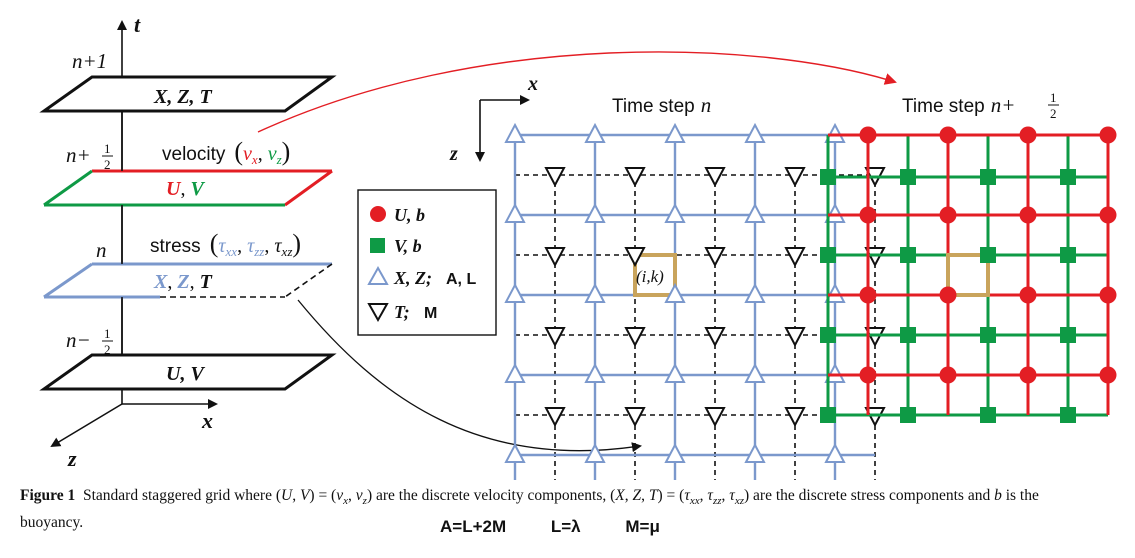  What do you see at coordinates (430, 313) in the screenshot?
I see `legend-t-params: M` at bounding box center [430, 313].